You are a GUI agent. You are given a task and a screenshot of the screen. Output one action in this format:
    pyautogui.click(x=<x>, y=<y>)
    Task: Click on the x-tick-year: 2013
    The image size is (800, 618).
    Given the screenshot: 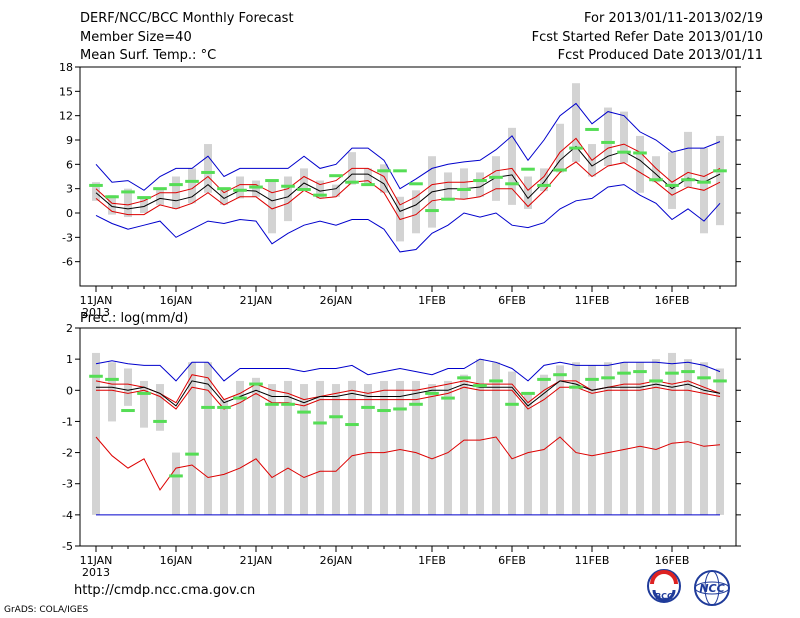 What is the action you would take?
    pyautogui.click(x=96, y=572)
    